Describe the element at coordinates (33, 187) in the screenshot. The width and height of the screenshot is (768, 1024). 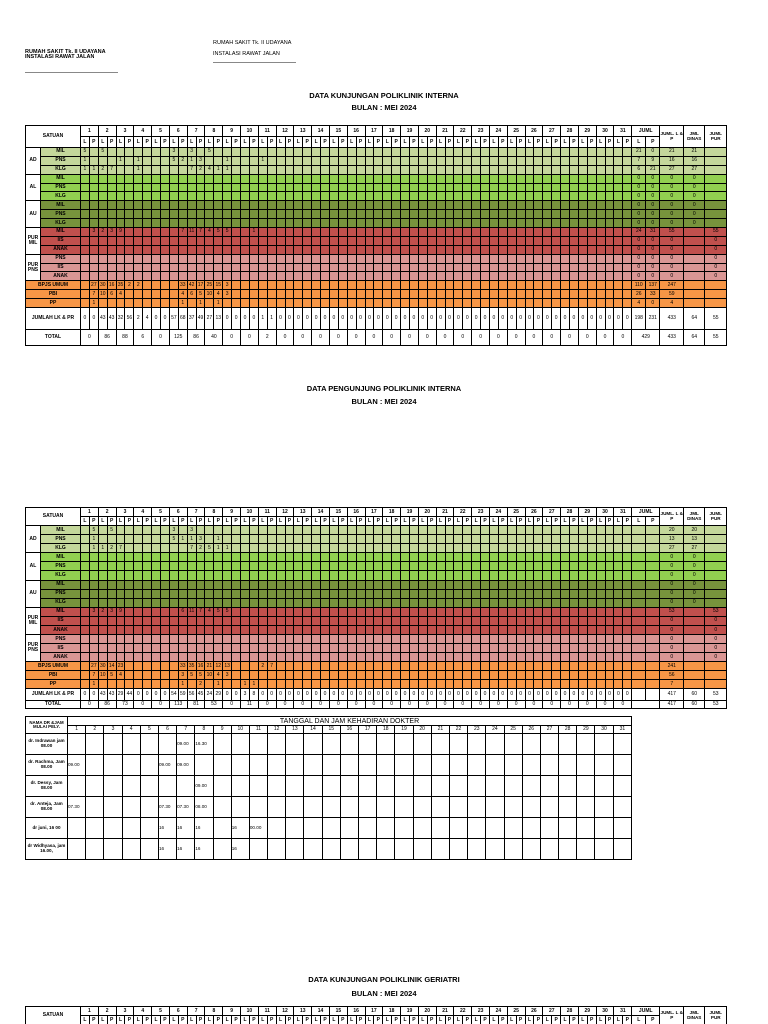
I see `group-label: AL` at that location.